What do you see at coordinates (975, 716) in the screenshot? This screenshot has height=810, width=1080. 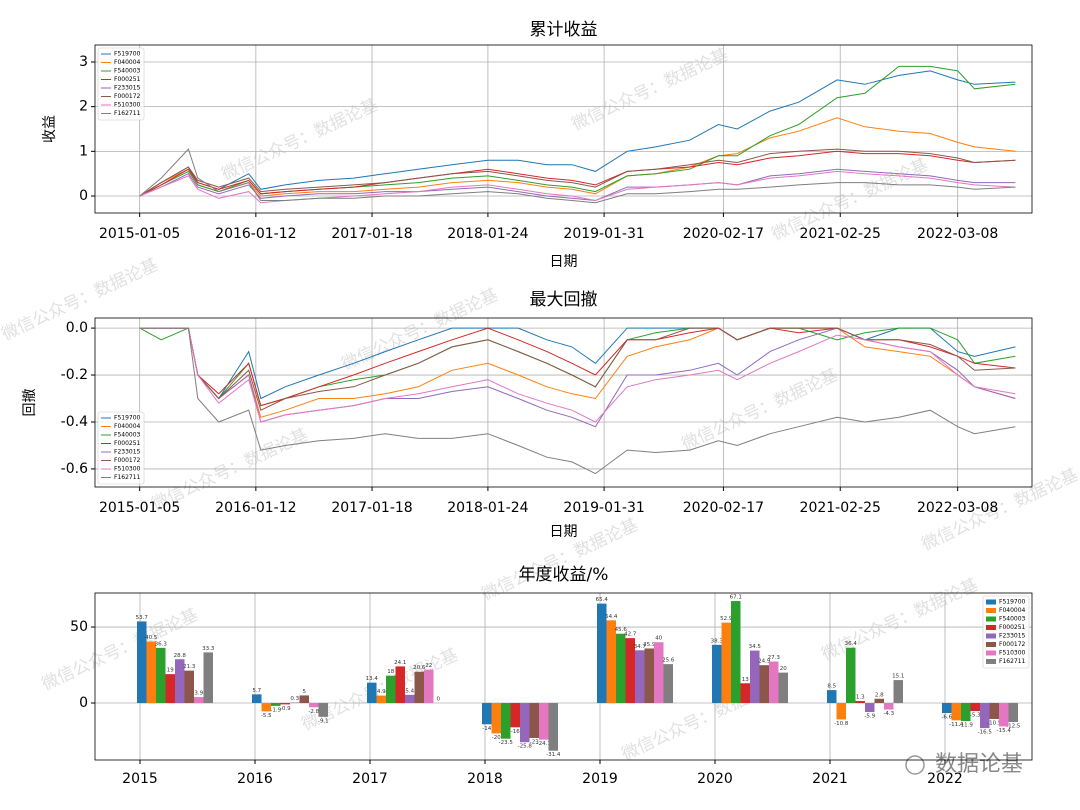 I see `value-label: -5.3` at bounding box center [975, 716].